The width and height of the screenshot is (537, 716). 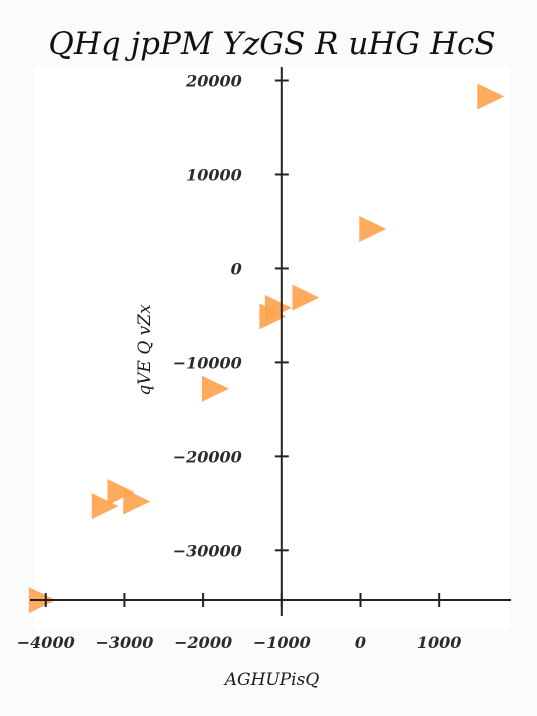 I want to click on x-tick-label: −4000, so click(x=46, y=642).